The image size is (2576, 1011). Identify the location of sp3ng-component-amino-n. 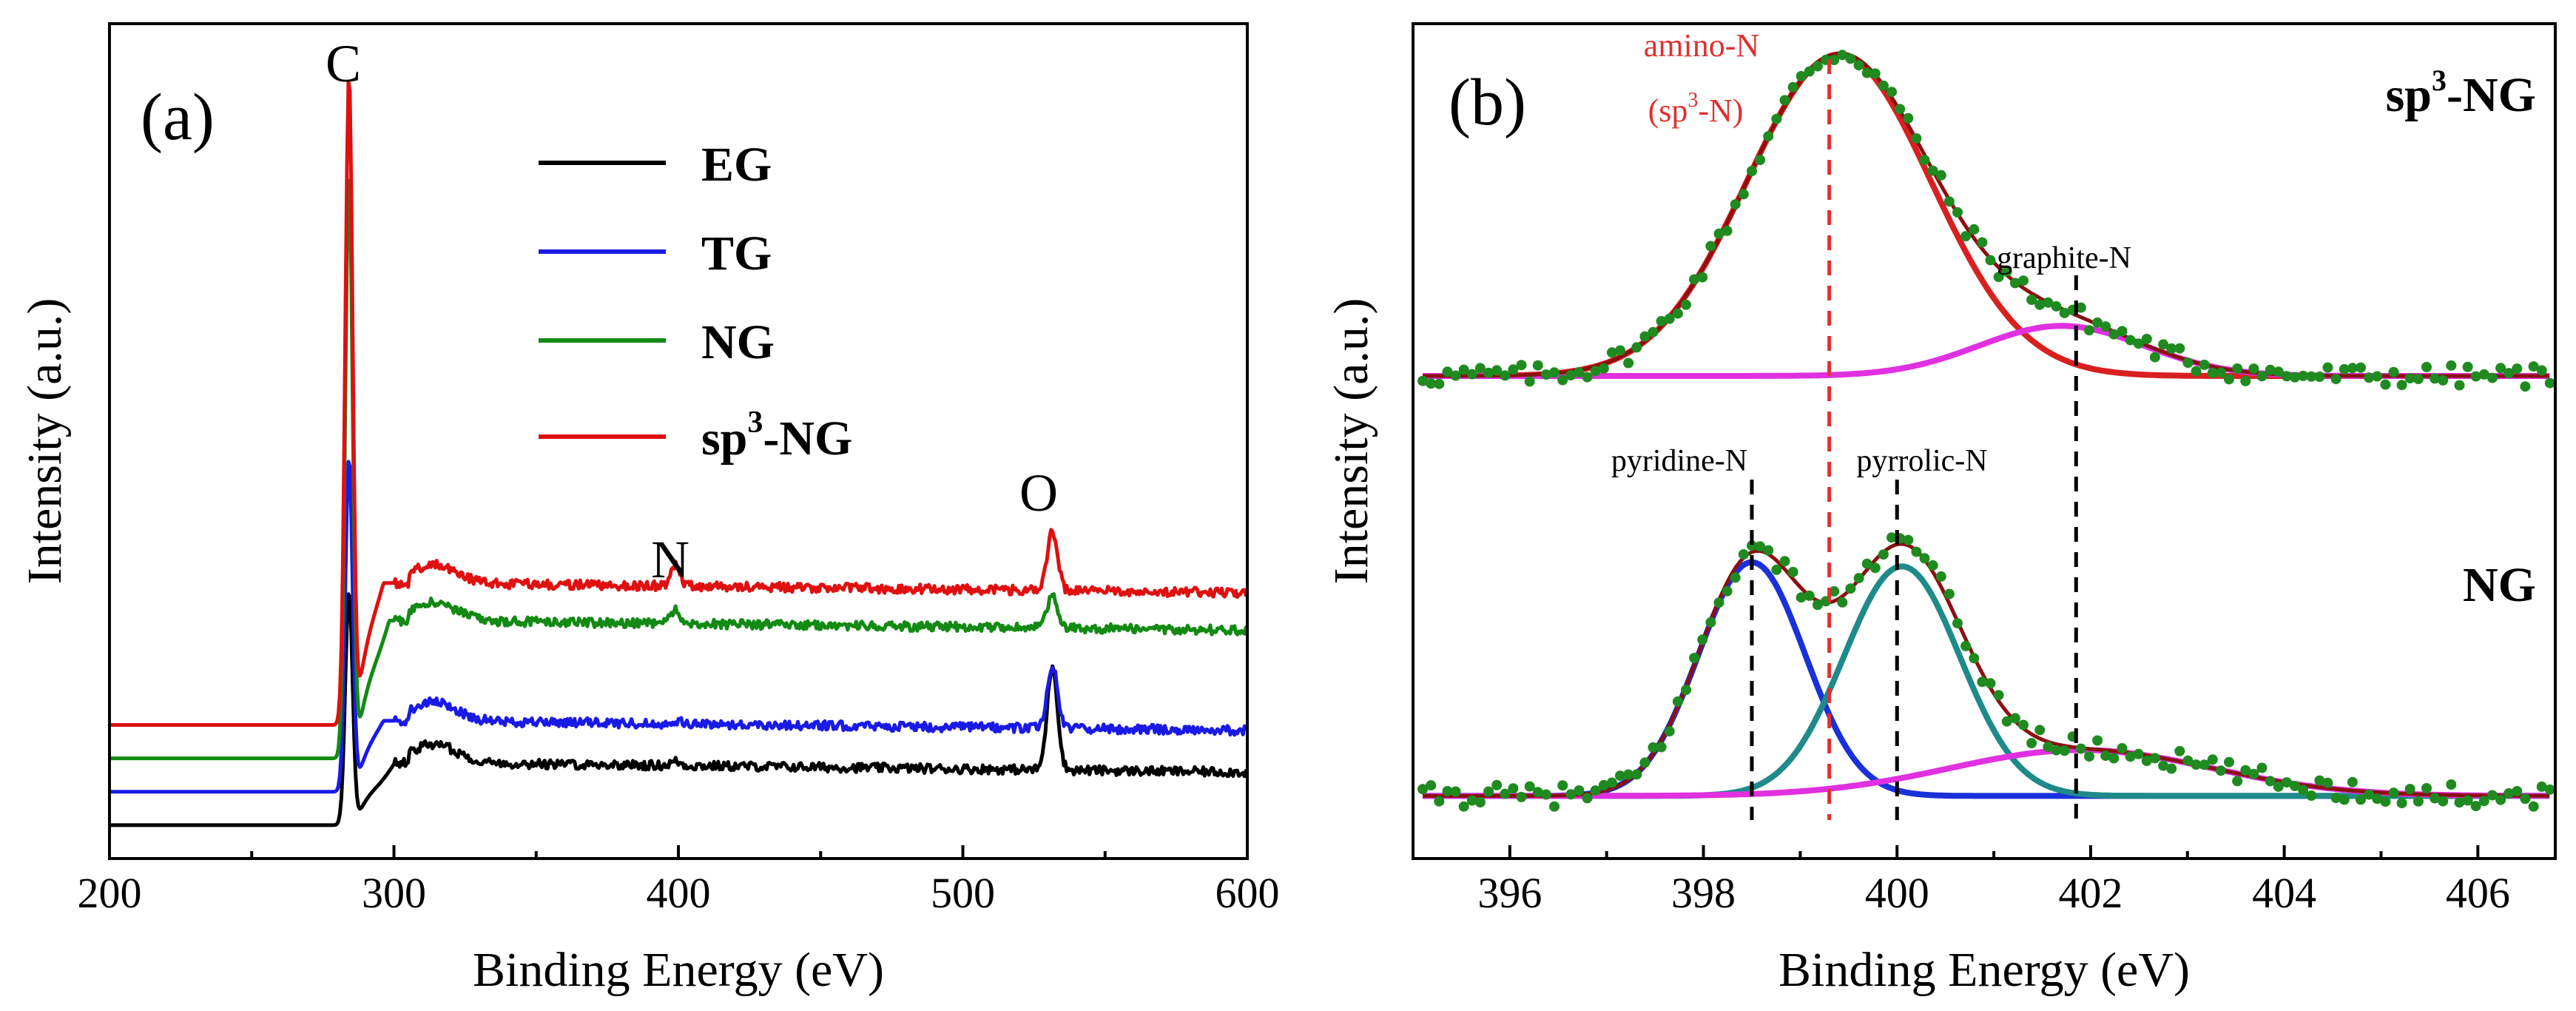
(1986, 215).